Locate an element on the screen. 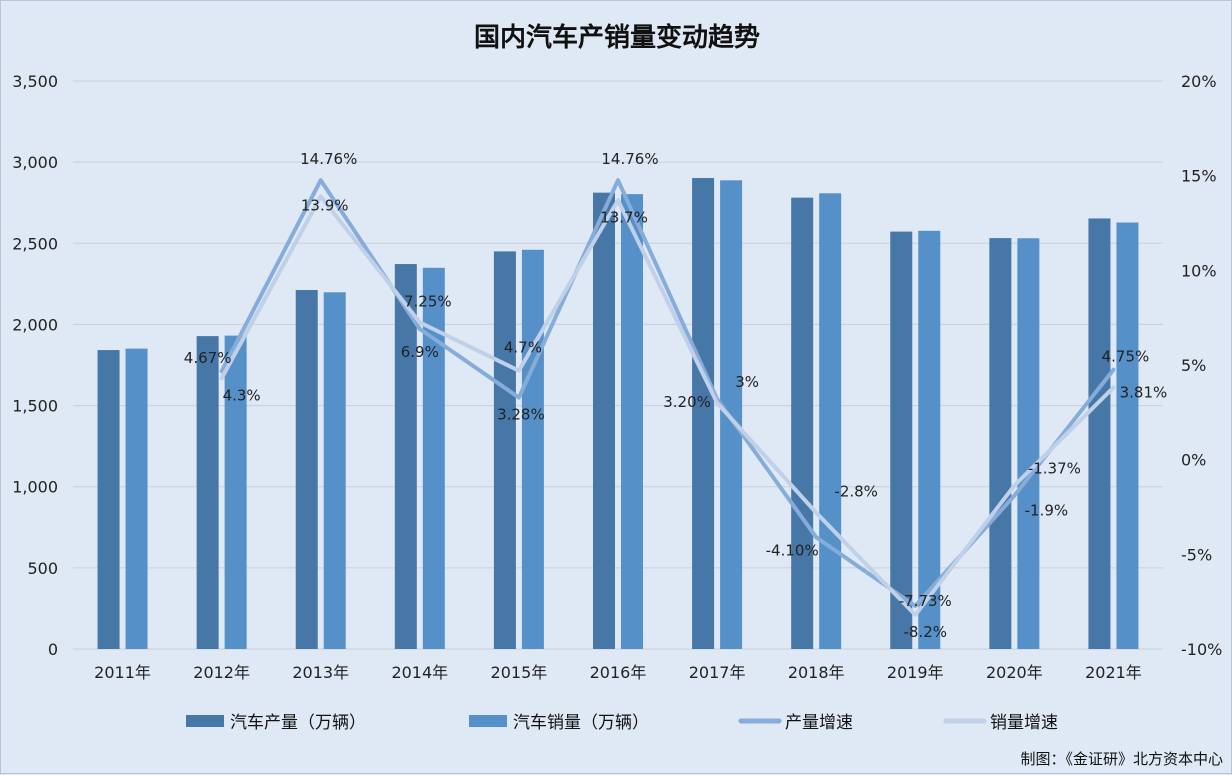 This screenshot has height=775, width=1232. production-growth-label: -7.73% is located at coordinates (925, 601).